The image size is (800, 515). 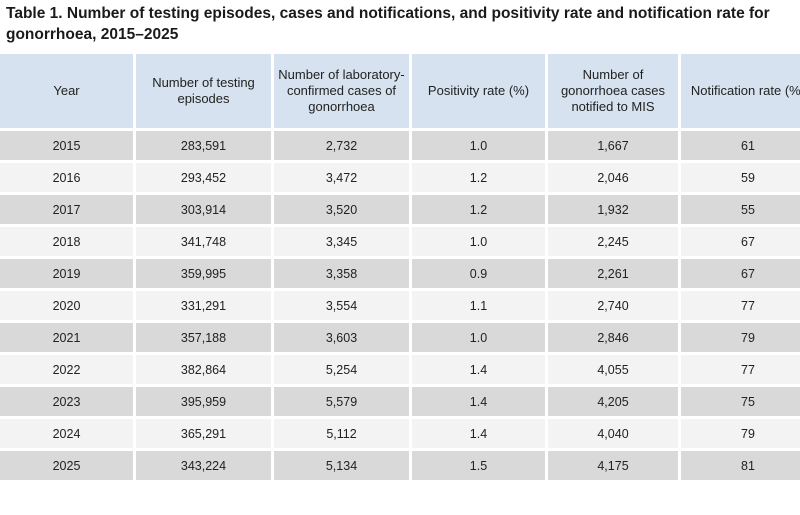 What do you see at coordinates (203, 145) in the screenshot?
I see `cell-testing-episodes: 283,591` at bounding box center [203, 145].